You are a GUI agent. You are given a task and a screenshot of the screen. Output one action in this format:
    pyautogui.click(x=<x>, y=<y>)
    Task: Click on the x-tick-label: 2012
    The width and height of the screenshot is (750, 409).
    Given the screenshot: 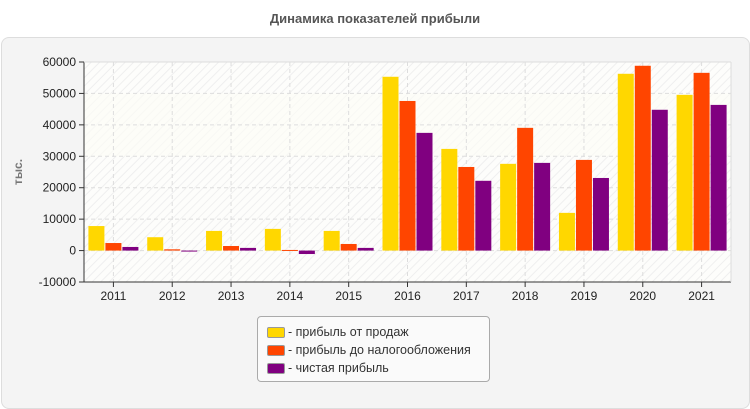 What is the action you would take?
    pyautogui.click(x=172, y=296)
    